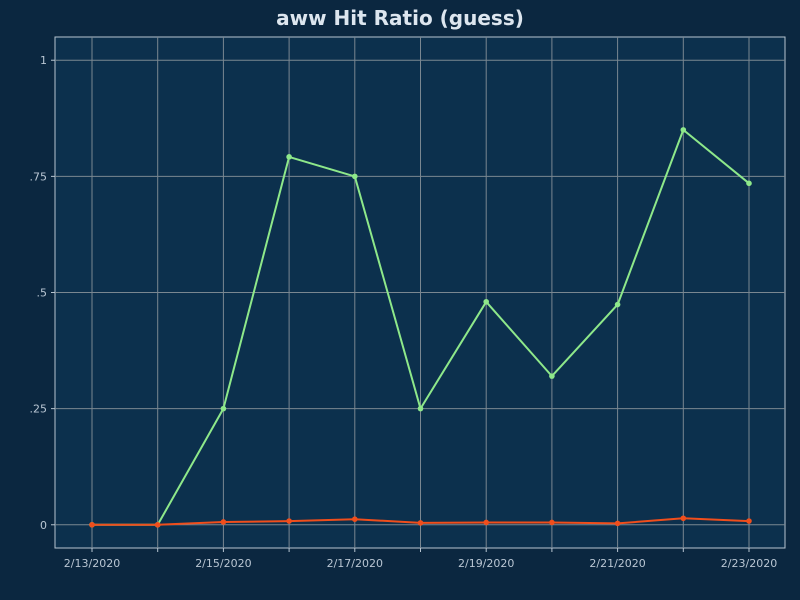 This screenshot has width=800, height=600. What do you see at coordinates (617, 563) in the screenshot?
I see `x-tick-label: 2/21/2020` at bounding box center [617, 563].